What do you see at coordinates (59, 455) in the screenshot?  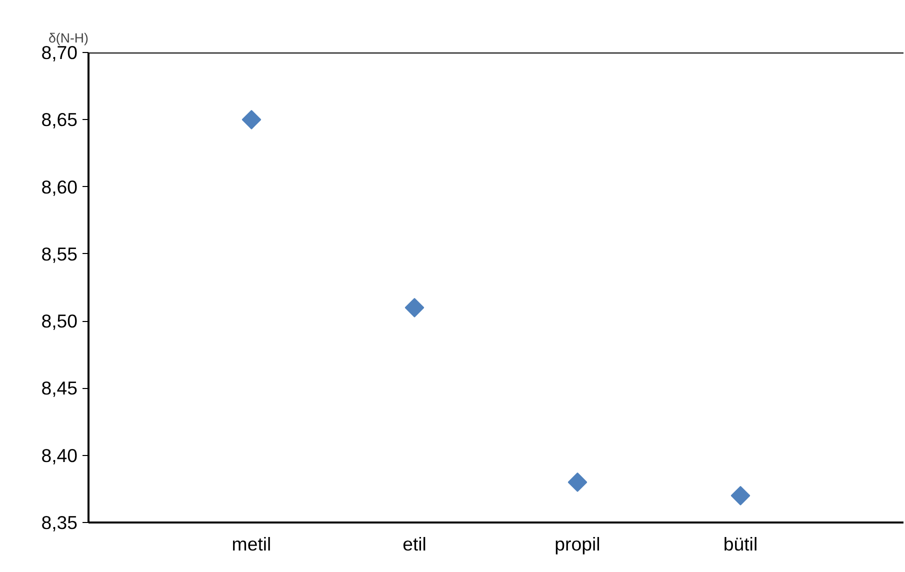 I see `y-tick-label: 8,40` at bounding box center [59, 455].